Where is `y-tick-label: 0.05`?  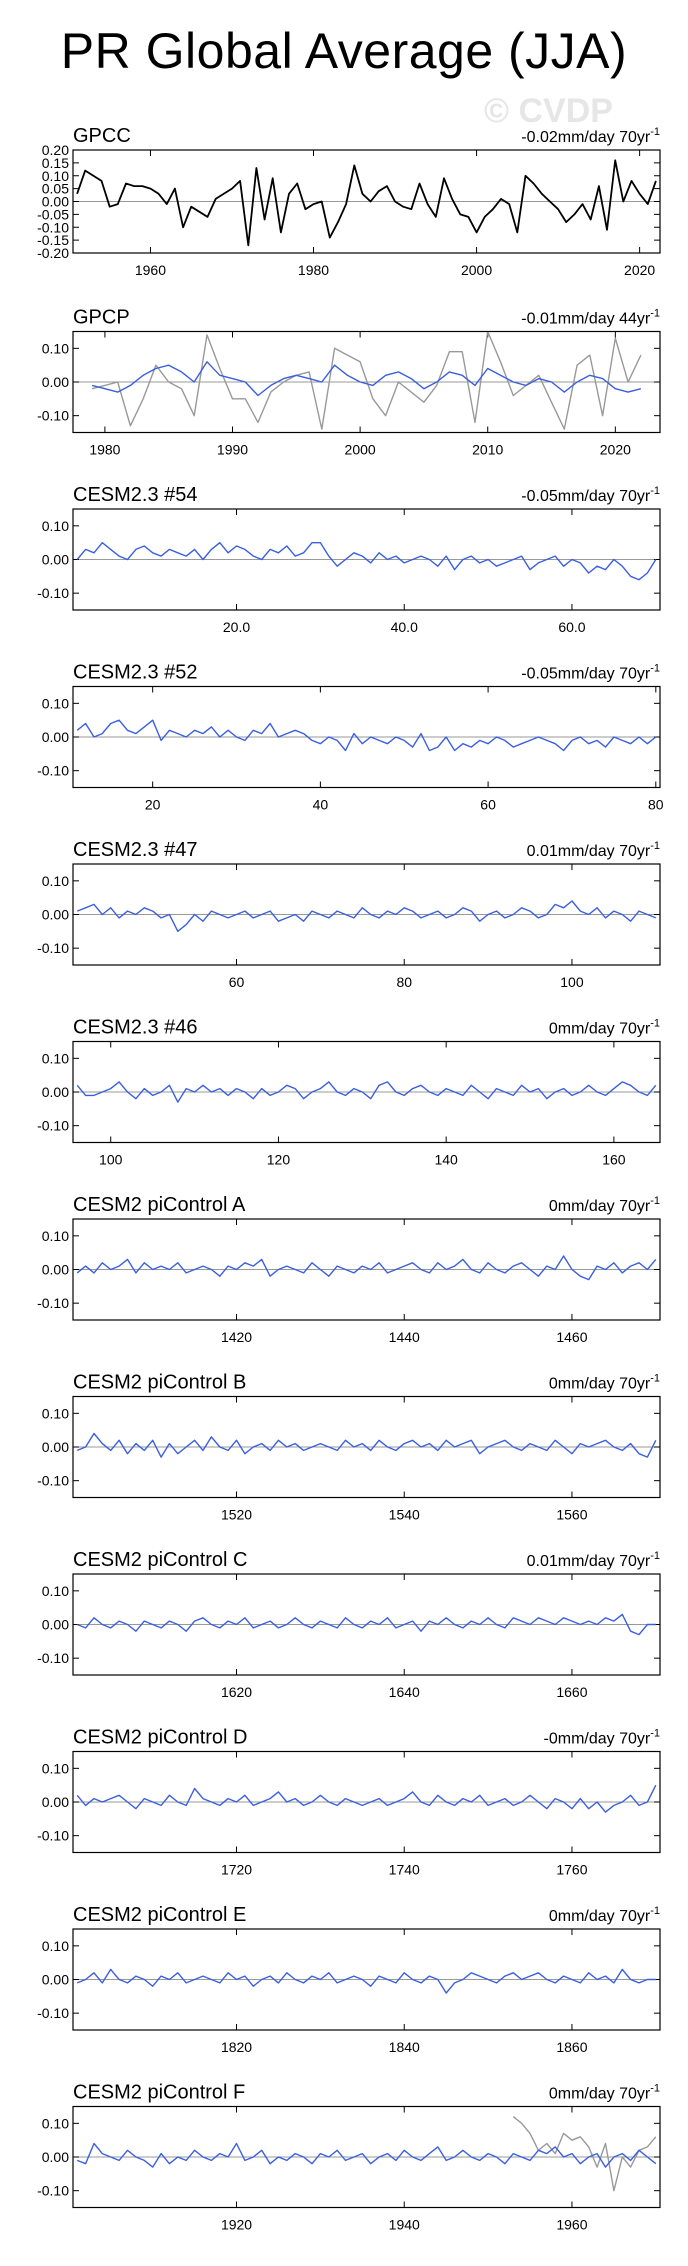
y-tick-label: 0.05 is located at coordinates (55, 189).